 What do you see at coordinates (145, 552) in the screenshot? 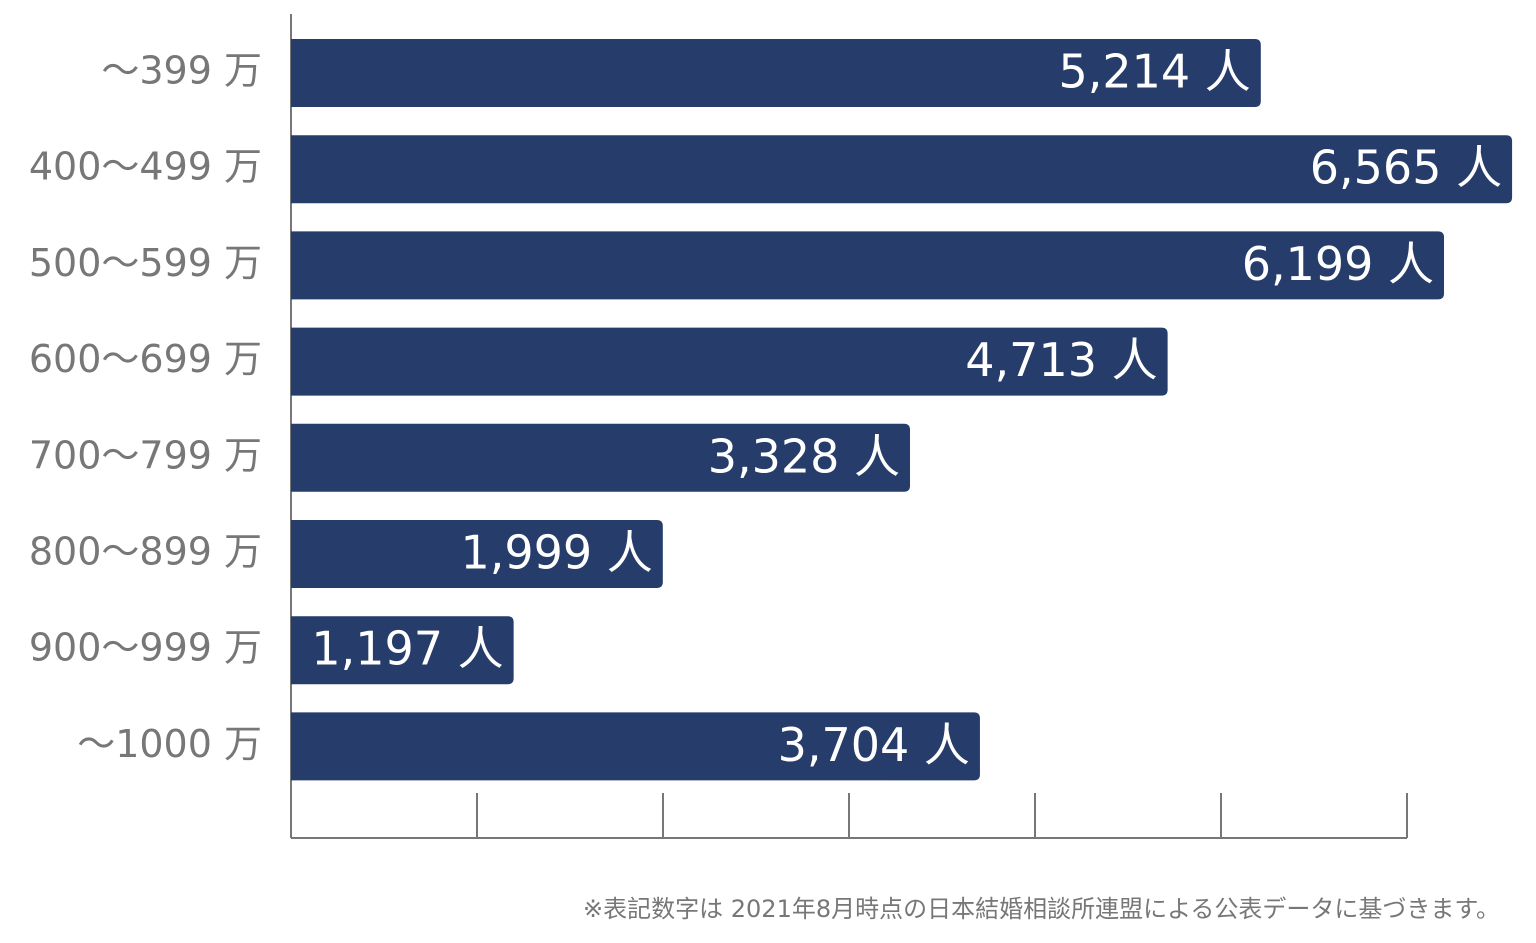
I see `y-tick-label: 800〜899 万` at bounding box center [145, 552].